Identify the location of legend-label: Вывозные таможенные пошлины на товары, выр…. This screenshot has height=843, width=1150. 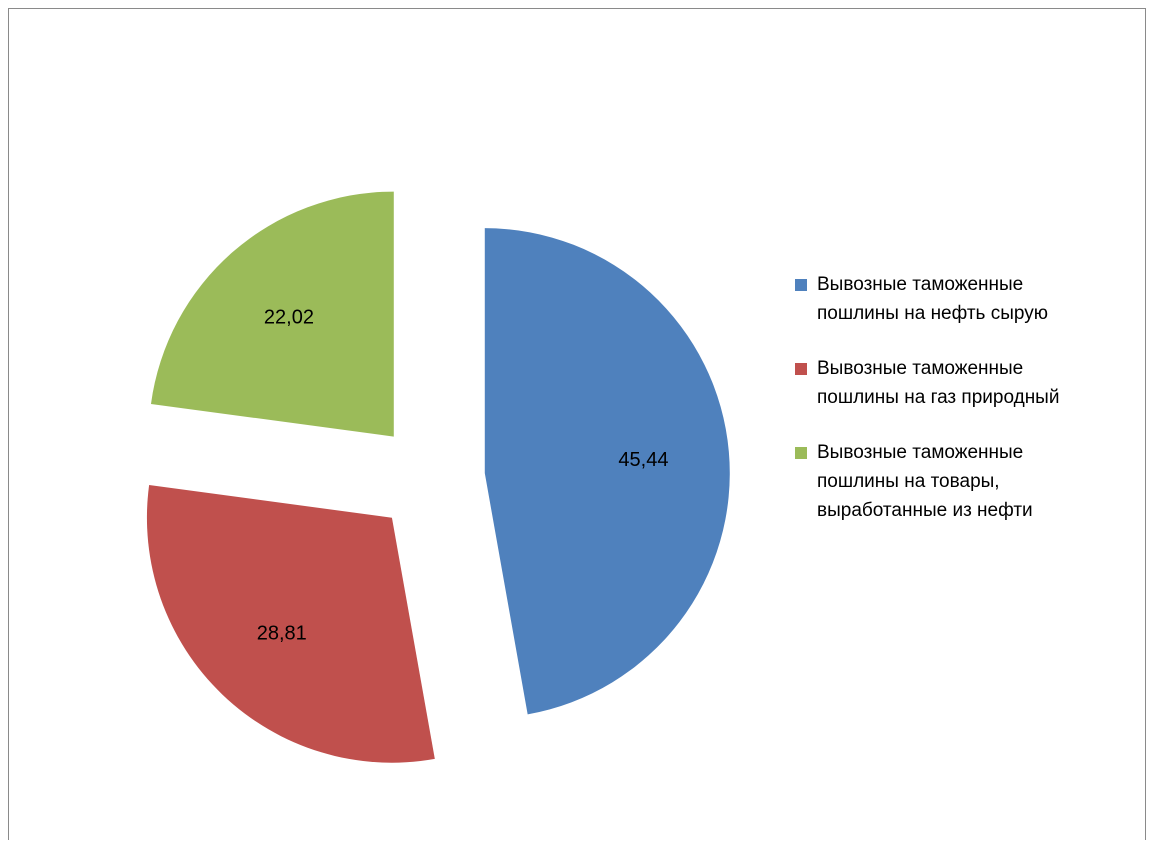
(925, 481).